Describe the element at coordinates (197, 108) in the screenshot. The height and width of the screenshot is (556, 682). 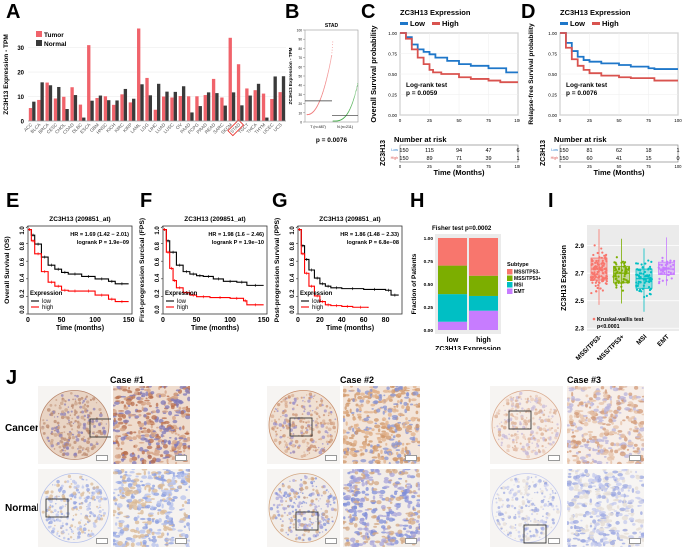
I see `bar-tumor` at that location.